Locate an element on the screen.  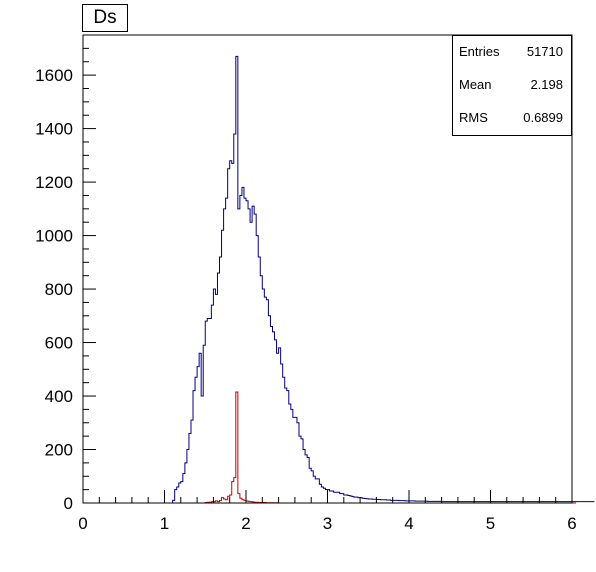
stats-box: Entries 51710 Mean 2.198 RMS 0.6899 is located at coordinates (512, 85).